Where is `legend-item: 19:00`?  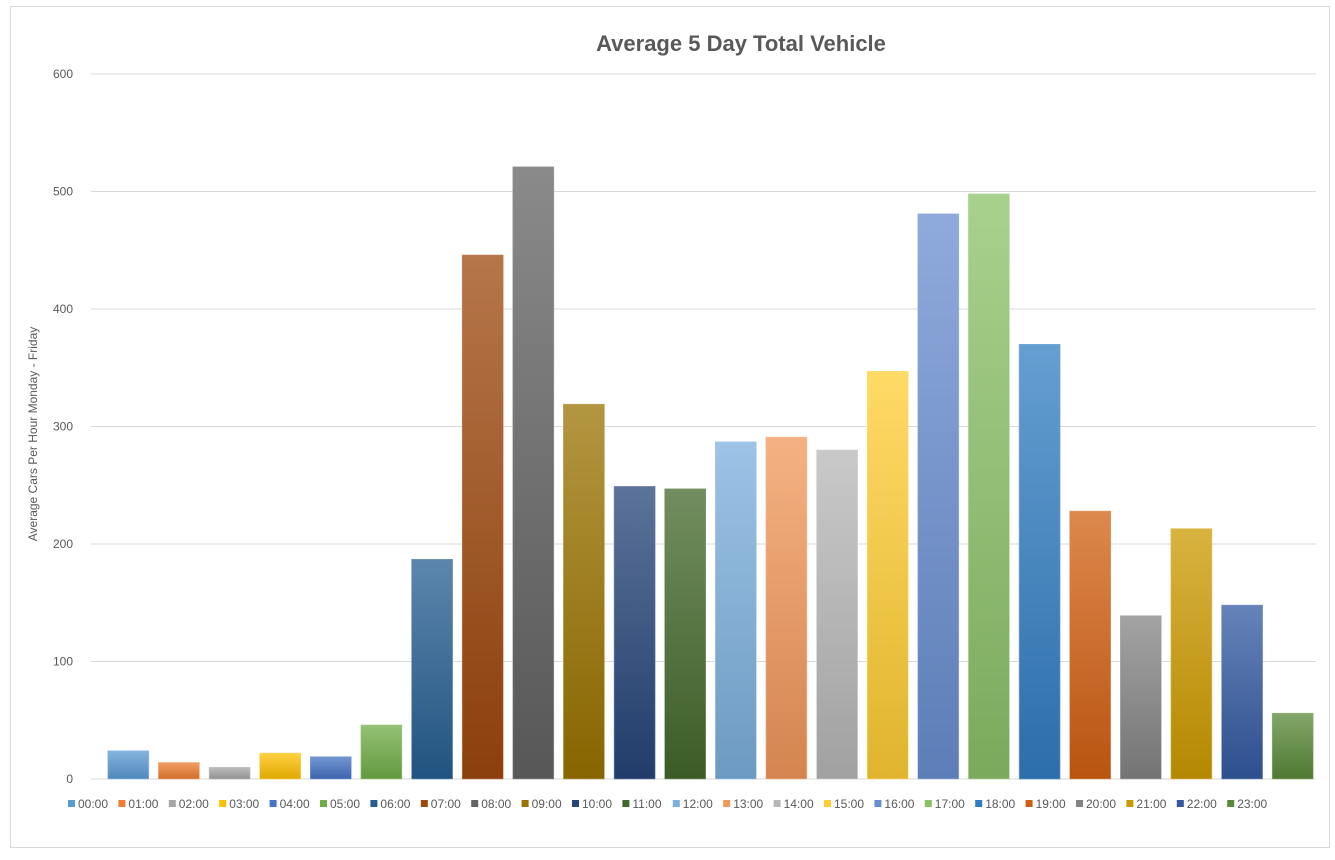
legend-item: 19:00 is located at coordinates (1045, 804).